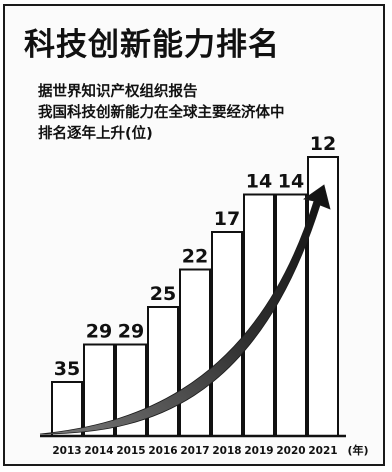  I want to click on value-label-2020: 14, so click(291, 182).